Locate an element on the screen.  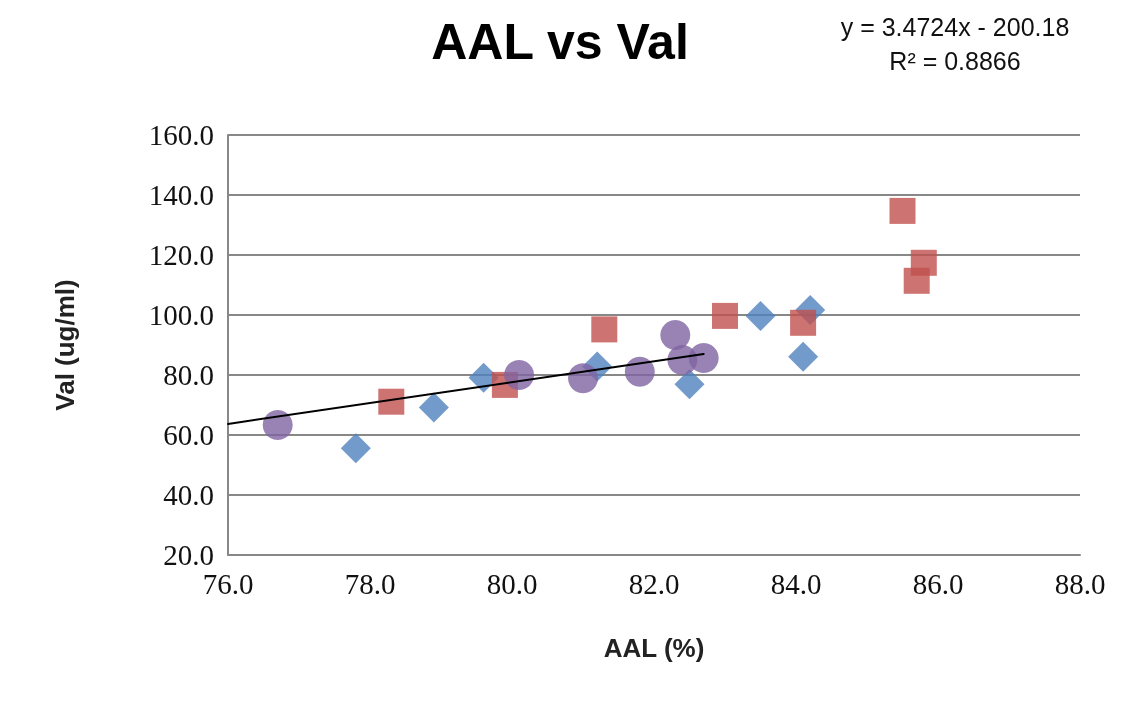
y-tick-label: 160.0 is located at coordinates (181, 135).